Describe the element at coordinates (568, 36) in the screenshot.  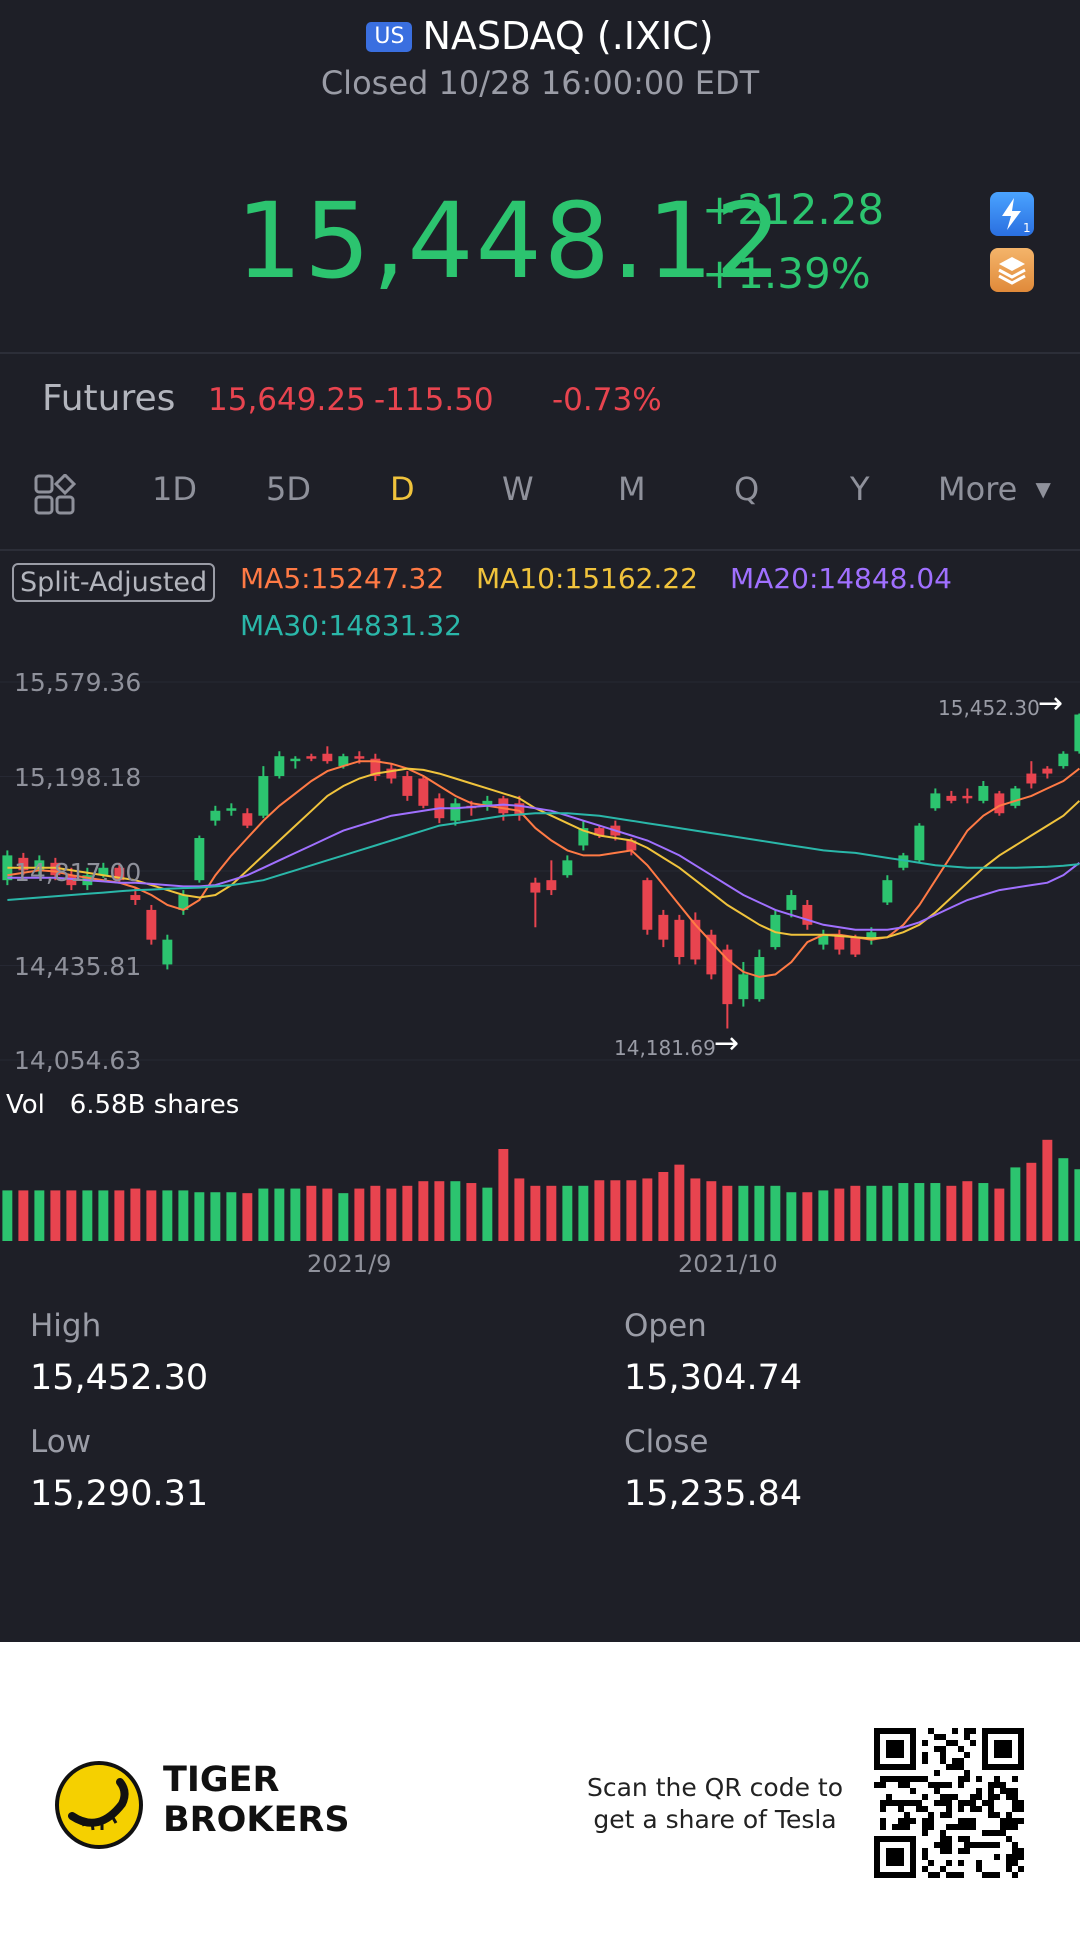
I see `instrument-name: NASDAQ (.IXIC)` at that location.